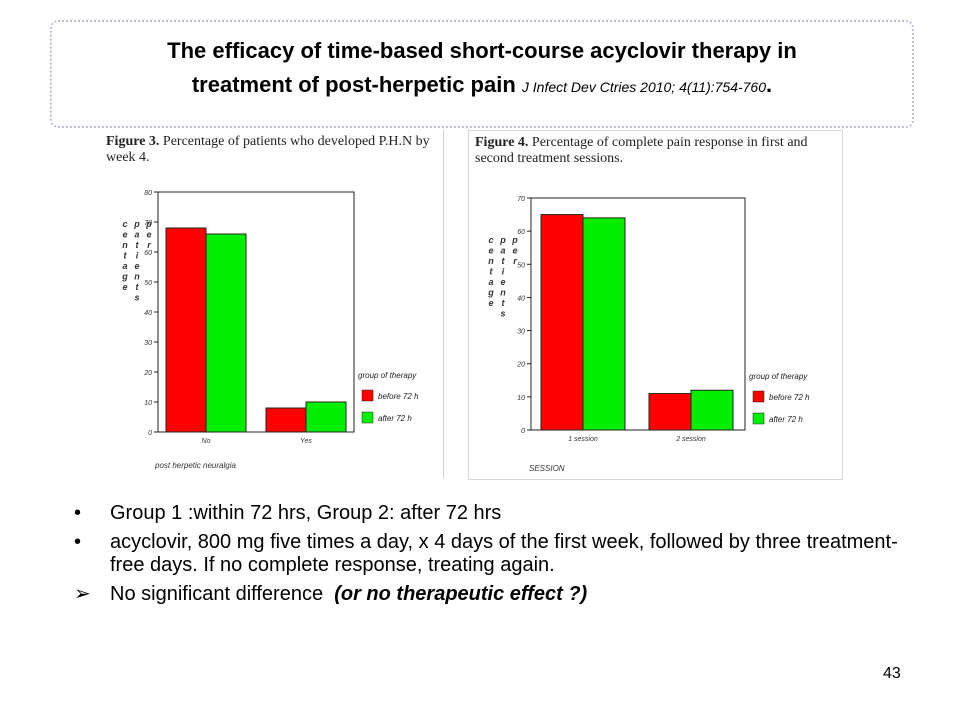 The height and width of the screenshot is (720, 960). Describe the element at coordinates (222, 594) in the screenshot. I see `bullet-text: No significant difference` at that location.